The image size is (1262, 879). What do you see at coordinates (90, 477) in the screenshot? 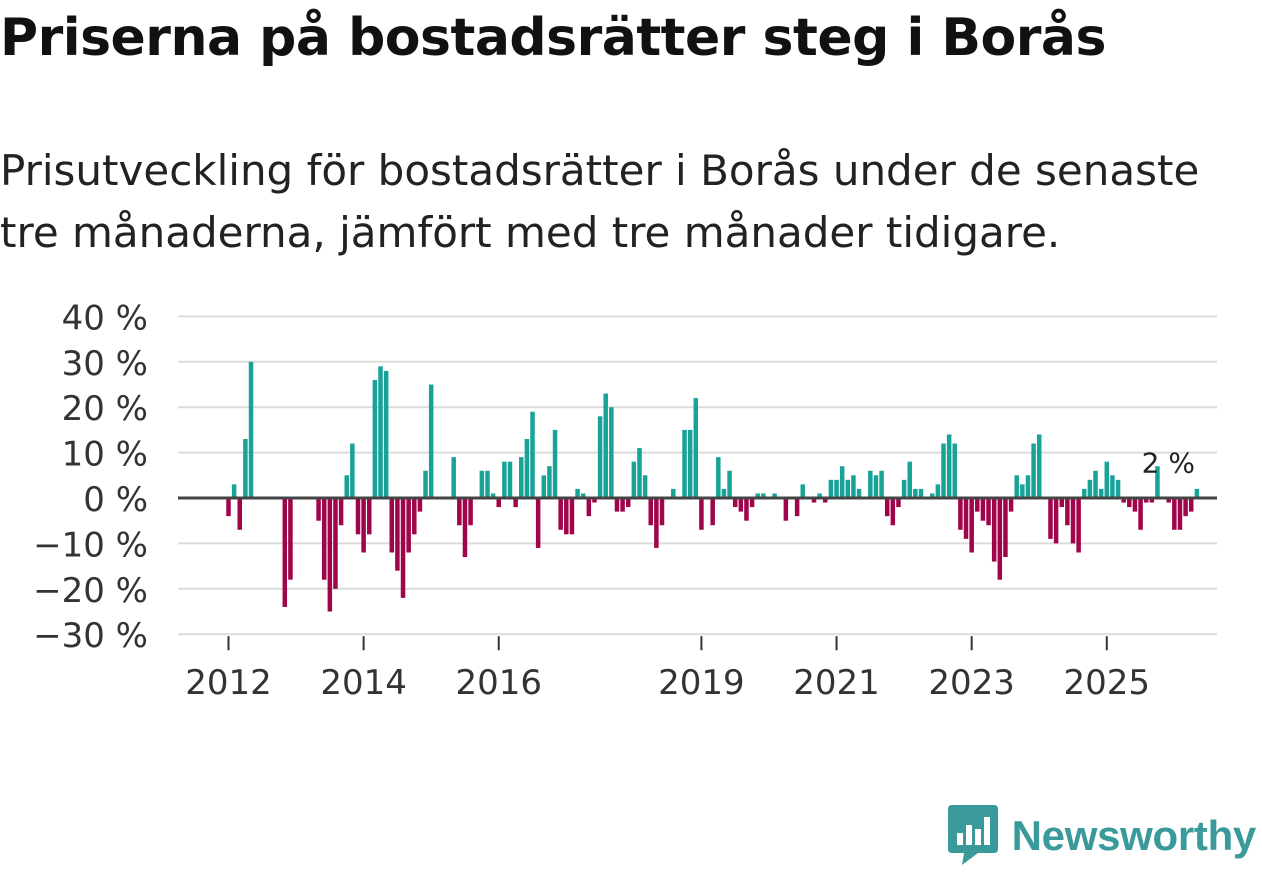
I see `y-axis-labels: −30 % −20 % −10 % 0 % 10 % 20 % 30 % 40 %` at bounding box center [90, 477].